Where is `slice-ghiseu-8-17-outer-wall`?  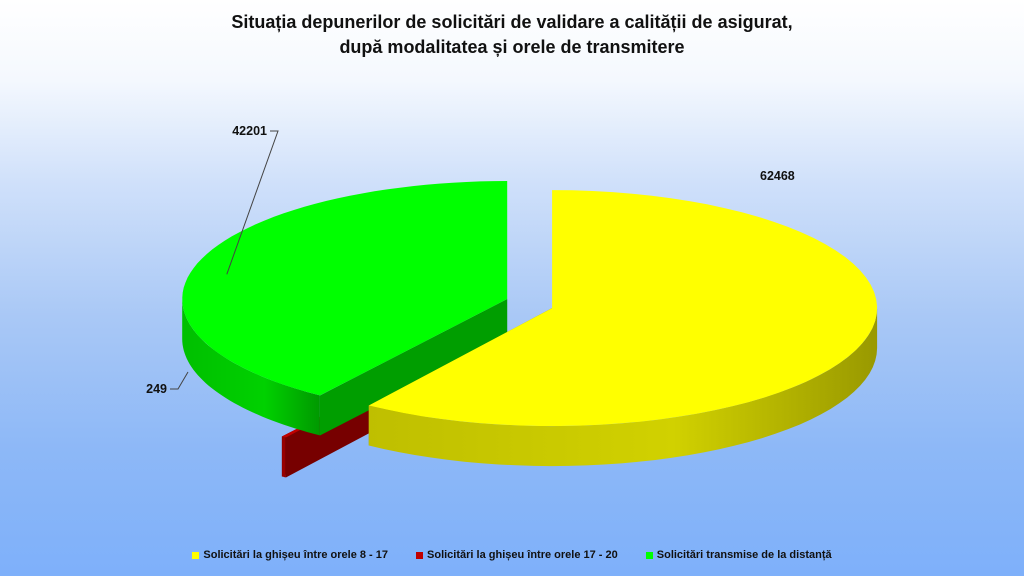
slice-ghiseu-8-17-outer-wall is located at coordinates (623, 387).